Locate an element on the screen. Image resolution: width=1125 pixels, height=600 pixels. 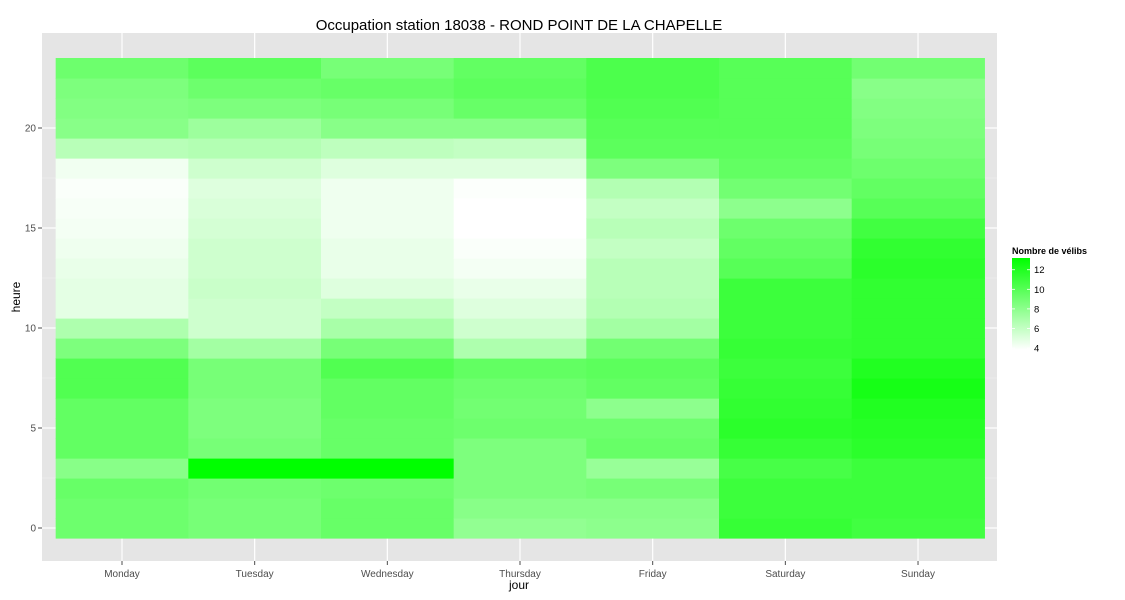
y-tick-label: 10 is located at coordinates (31, 329).